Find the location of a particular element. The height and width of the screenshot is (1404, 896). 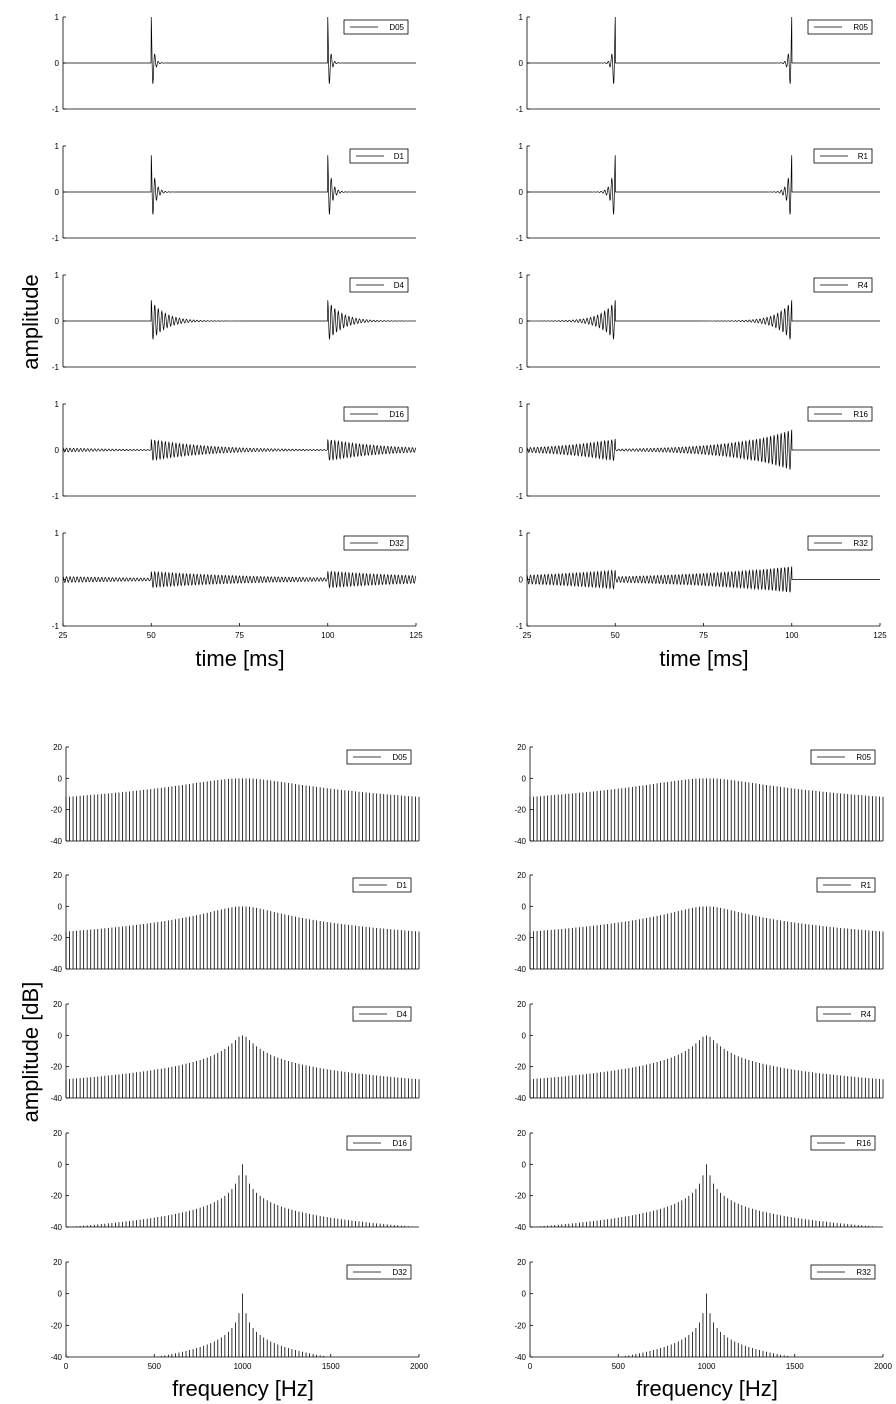

time-xlabel-left: time [ms] is located at coordinates (239, 658).